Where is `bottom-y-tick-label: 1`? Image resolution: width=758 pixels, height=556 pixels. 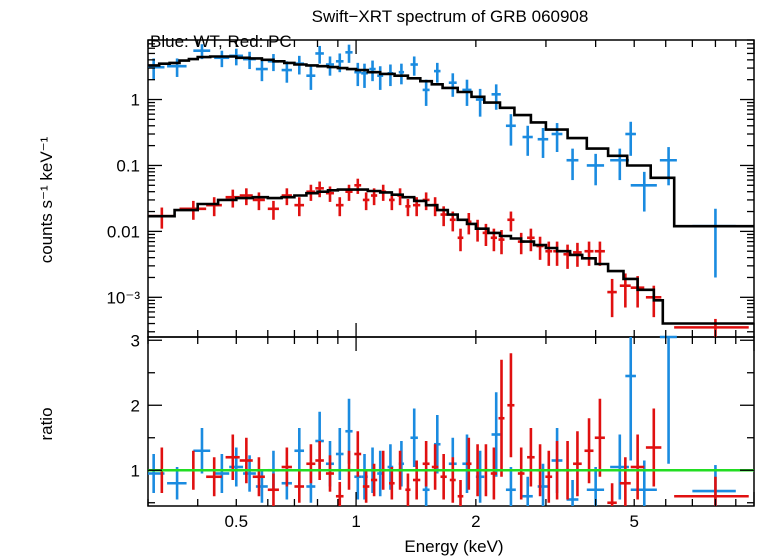
bottom-y-tick-label: 1 is located at coordinates (135, 470).